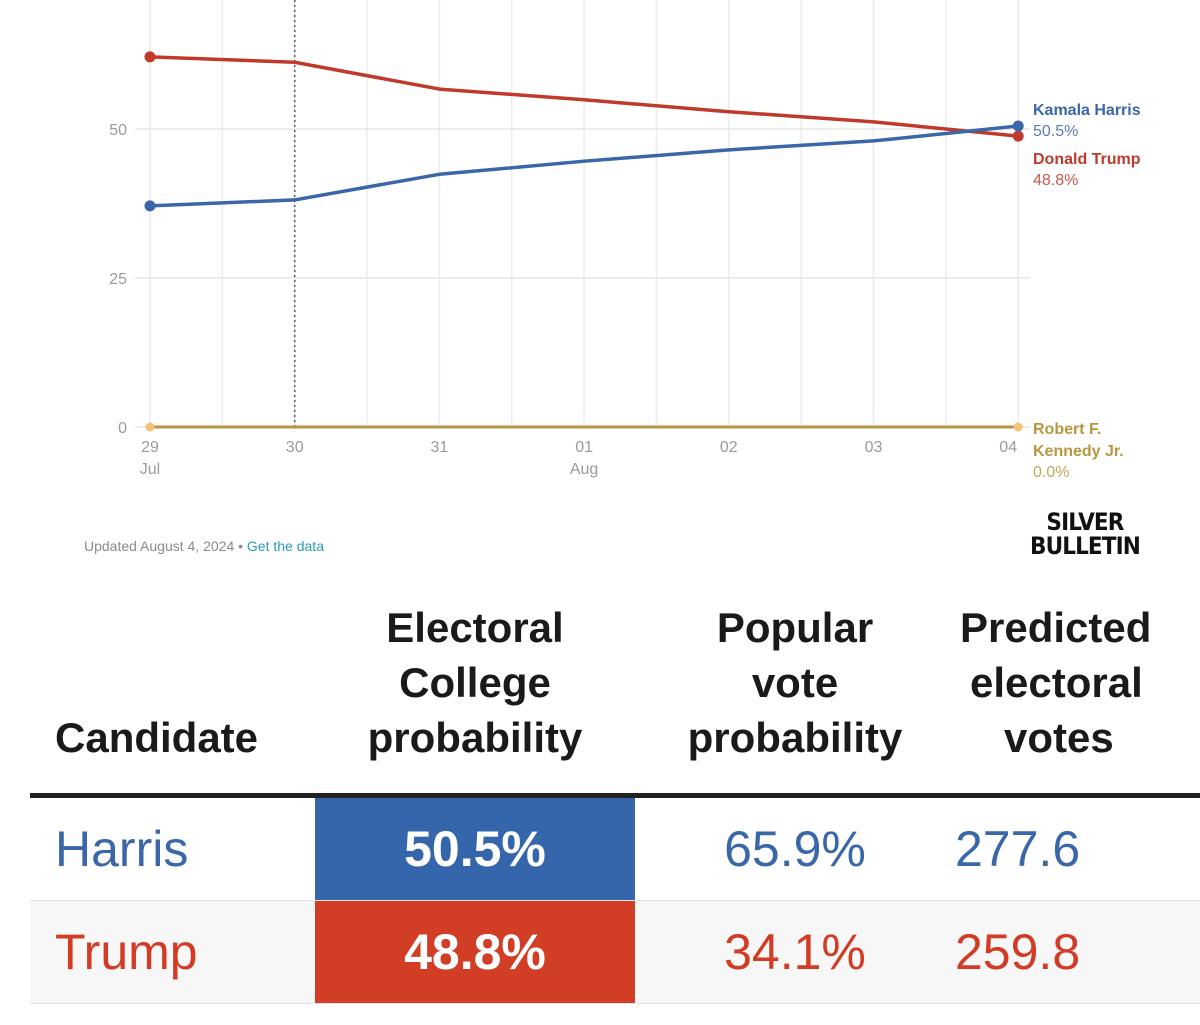 The width and height of the screenshot is (1200, 1025). What do you see at coordinates (795, 699) in the screenshot?
I see `header-popular-vote: Popular vote probability` at bounding box center [795, 699].